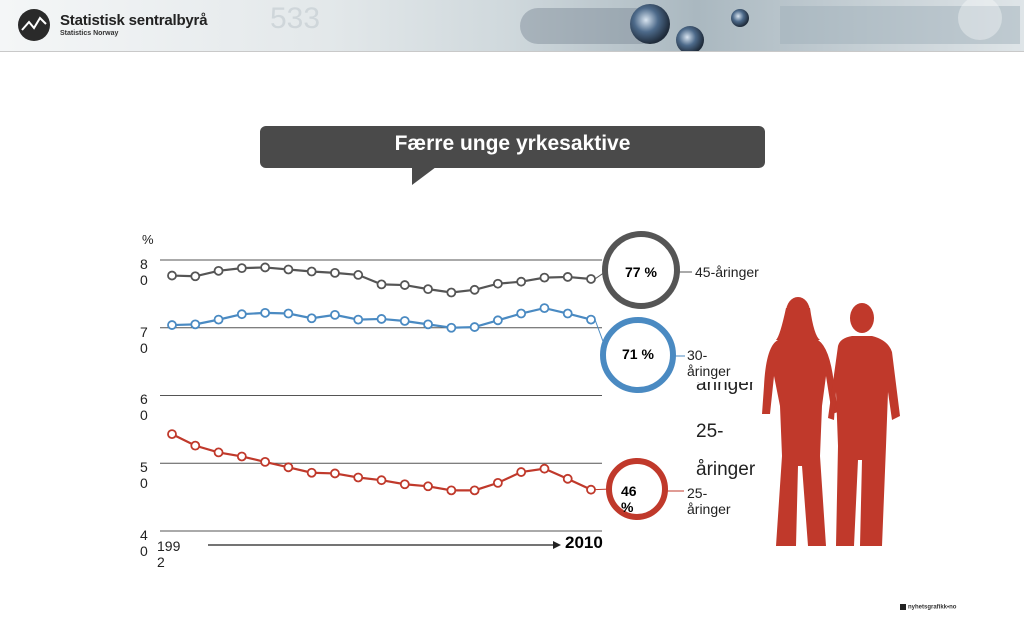 This screenshot has height=640, width=1024. I want to click on end-value-30: 71 %, so click(638, 354).